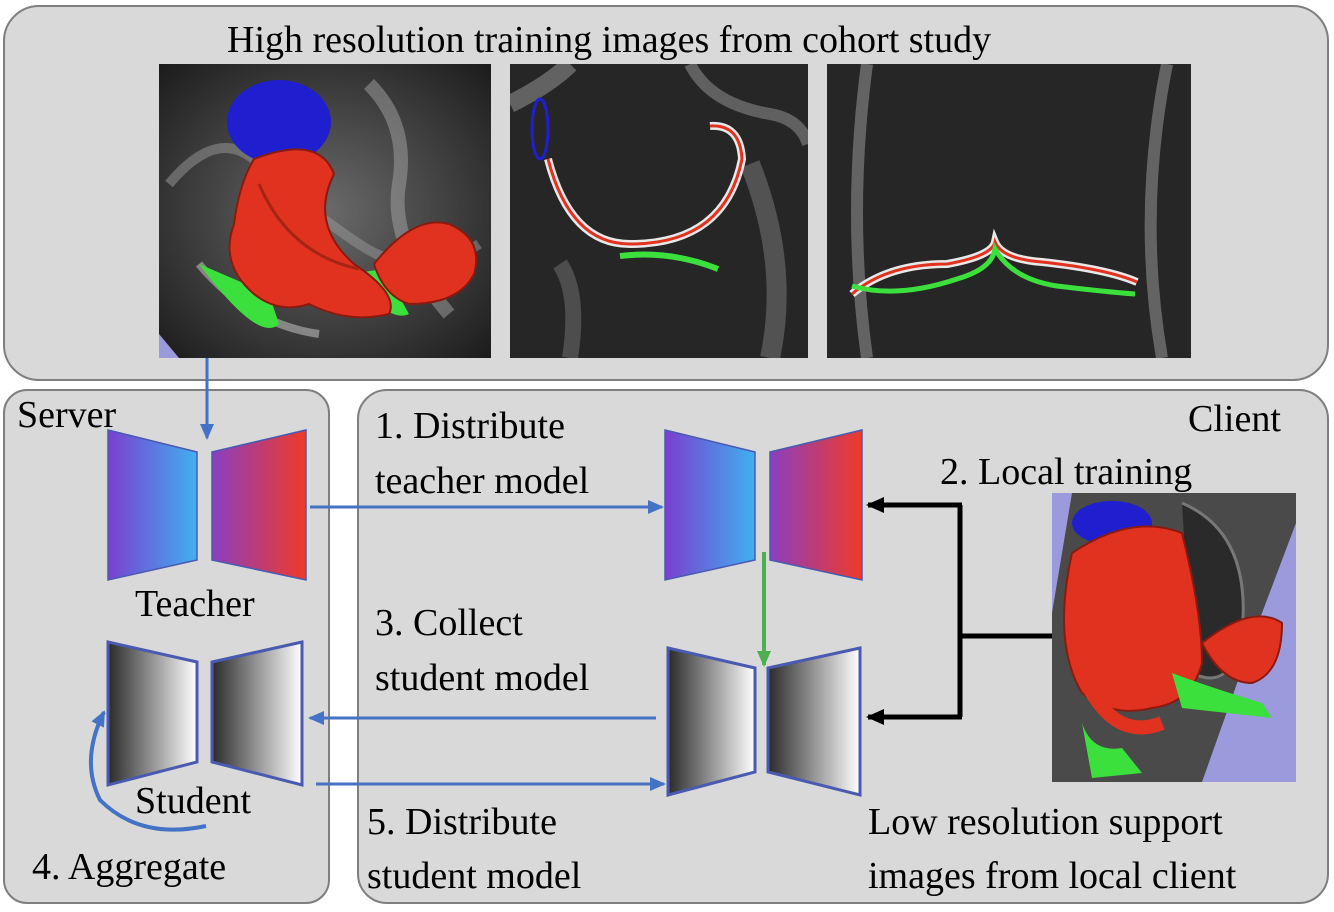  What do you see at coordinates (193, 801) in the screenshot?
I see `student-label: Student` at bounding box center [193, 801].